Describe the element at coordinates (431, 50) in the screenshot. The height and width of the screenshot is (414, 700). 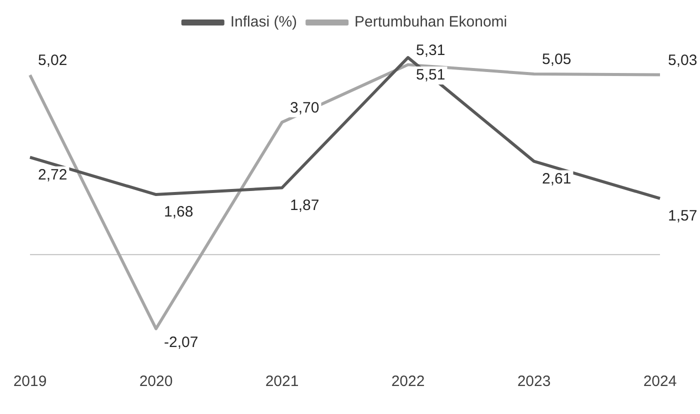
I see `data-label: 5,31` at that location.